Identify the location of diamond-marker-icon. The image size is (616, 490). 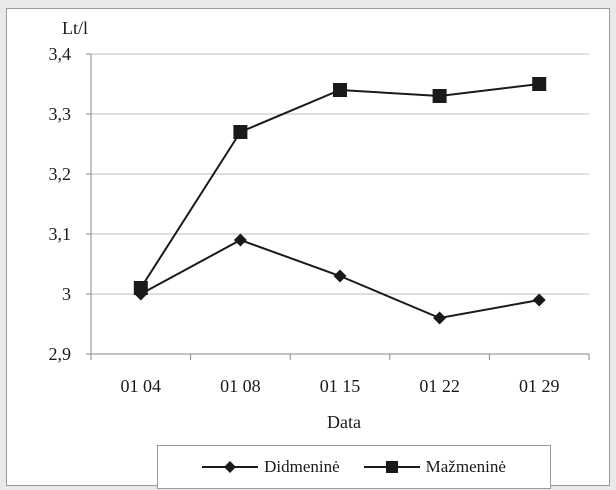
(230, 467).